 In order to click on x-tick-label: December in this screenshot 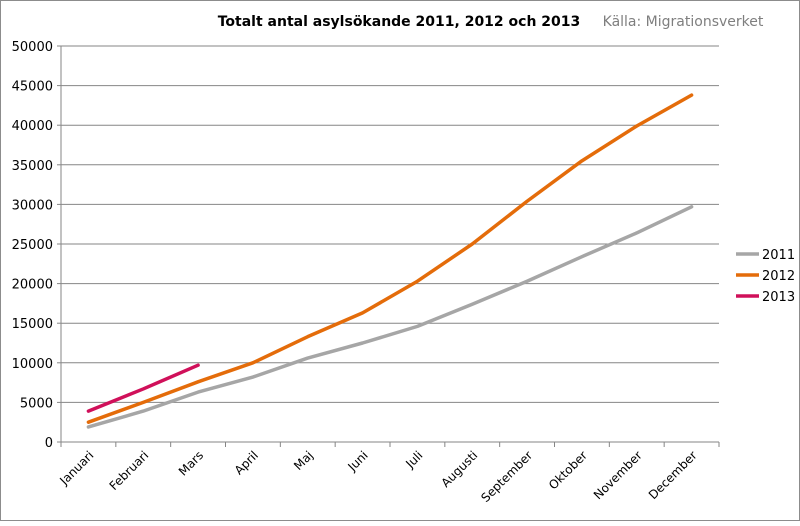, I will do `click(673, 475)`.